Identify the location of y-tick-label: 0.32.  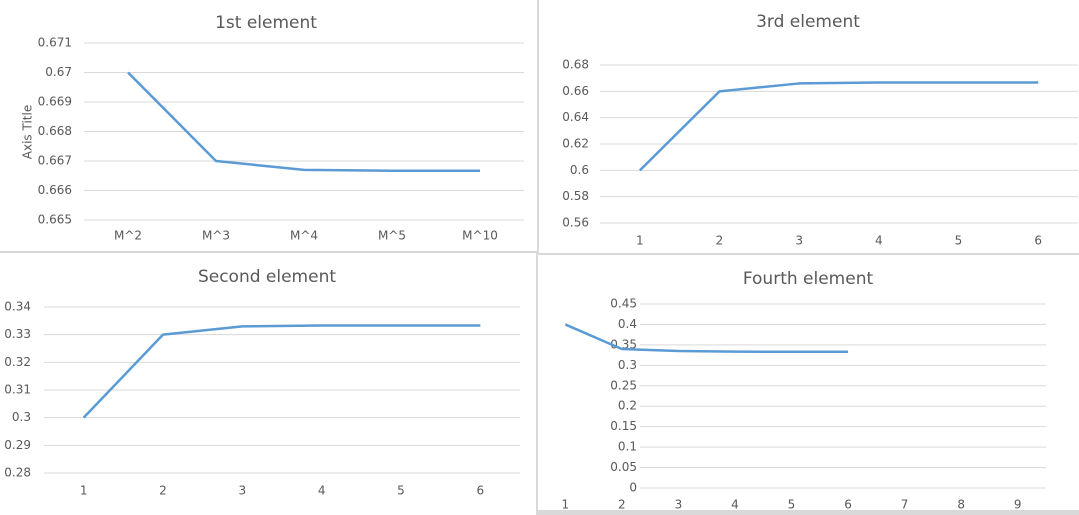
(17, 362).